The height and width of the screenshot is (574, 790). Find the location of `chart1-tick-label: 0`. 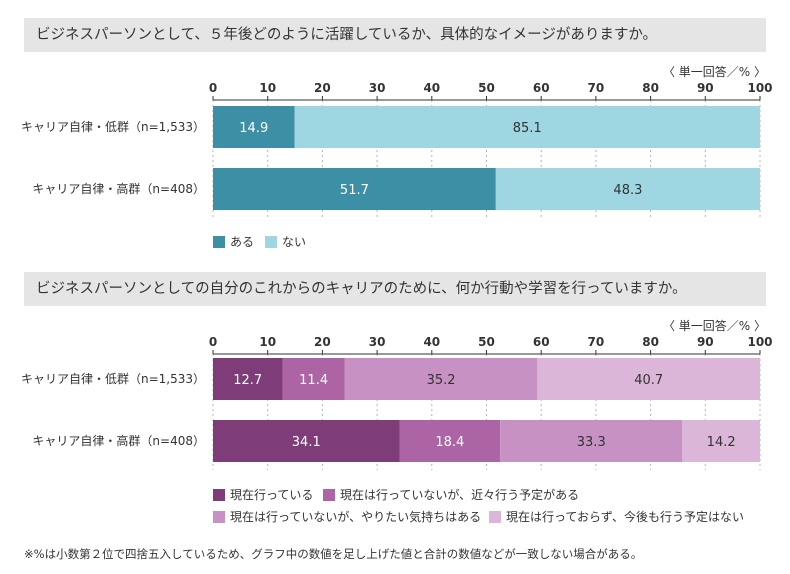

chart1-tick-label: 0 is located at coordinates (213, 88).